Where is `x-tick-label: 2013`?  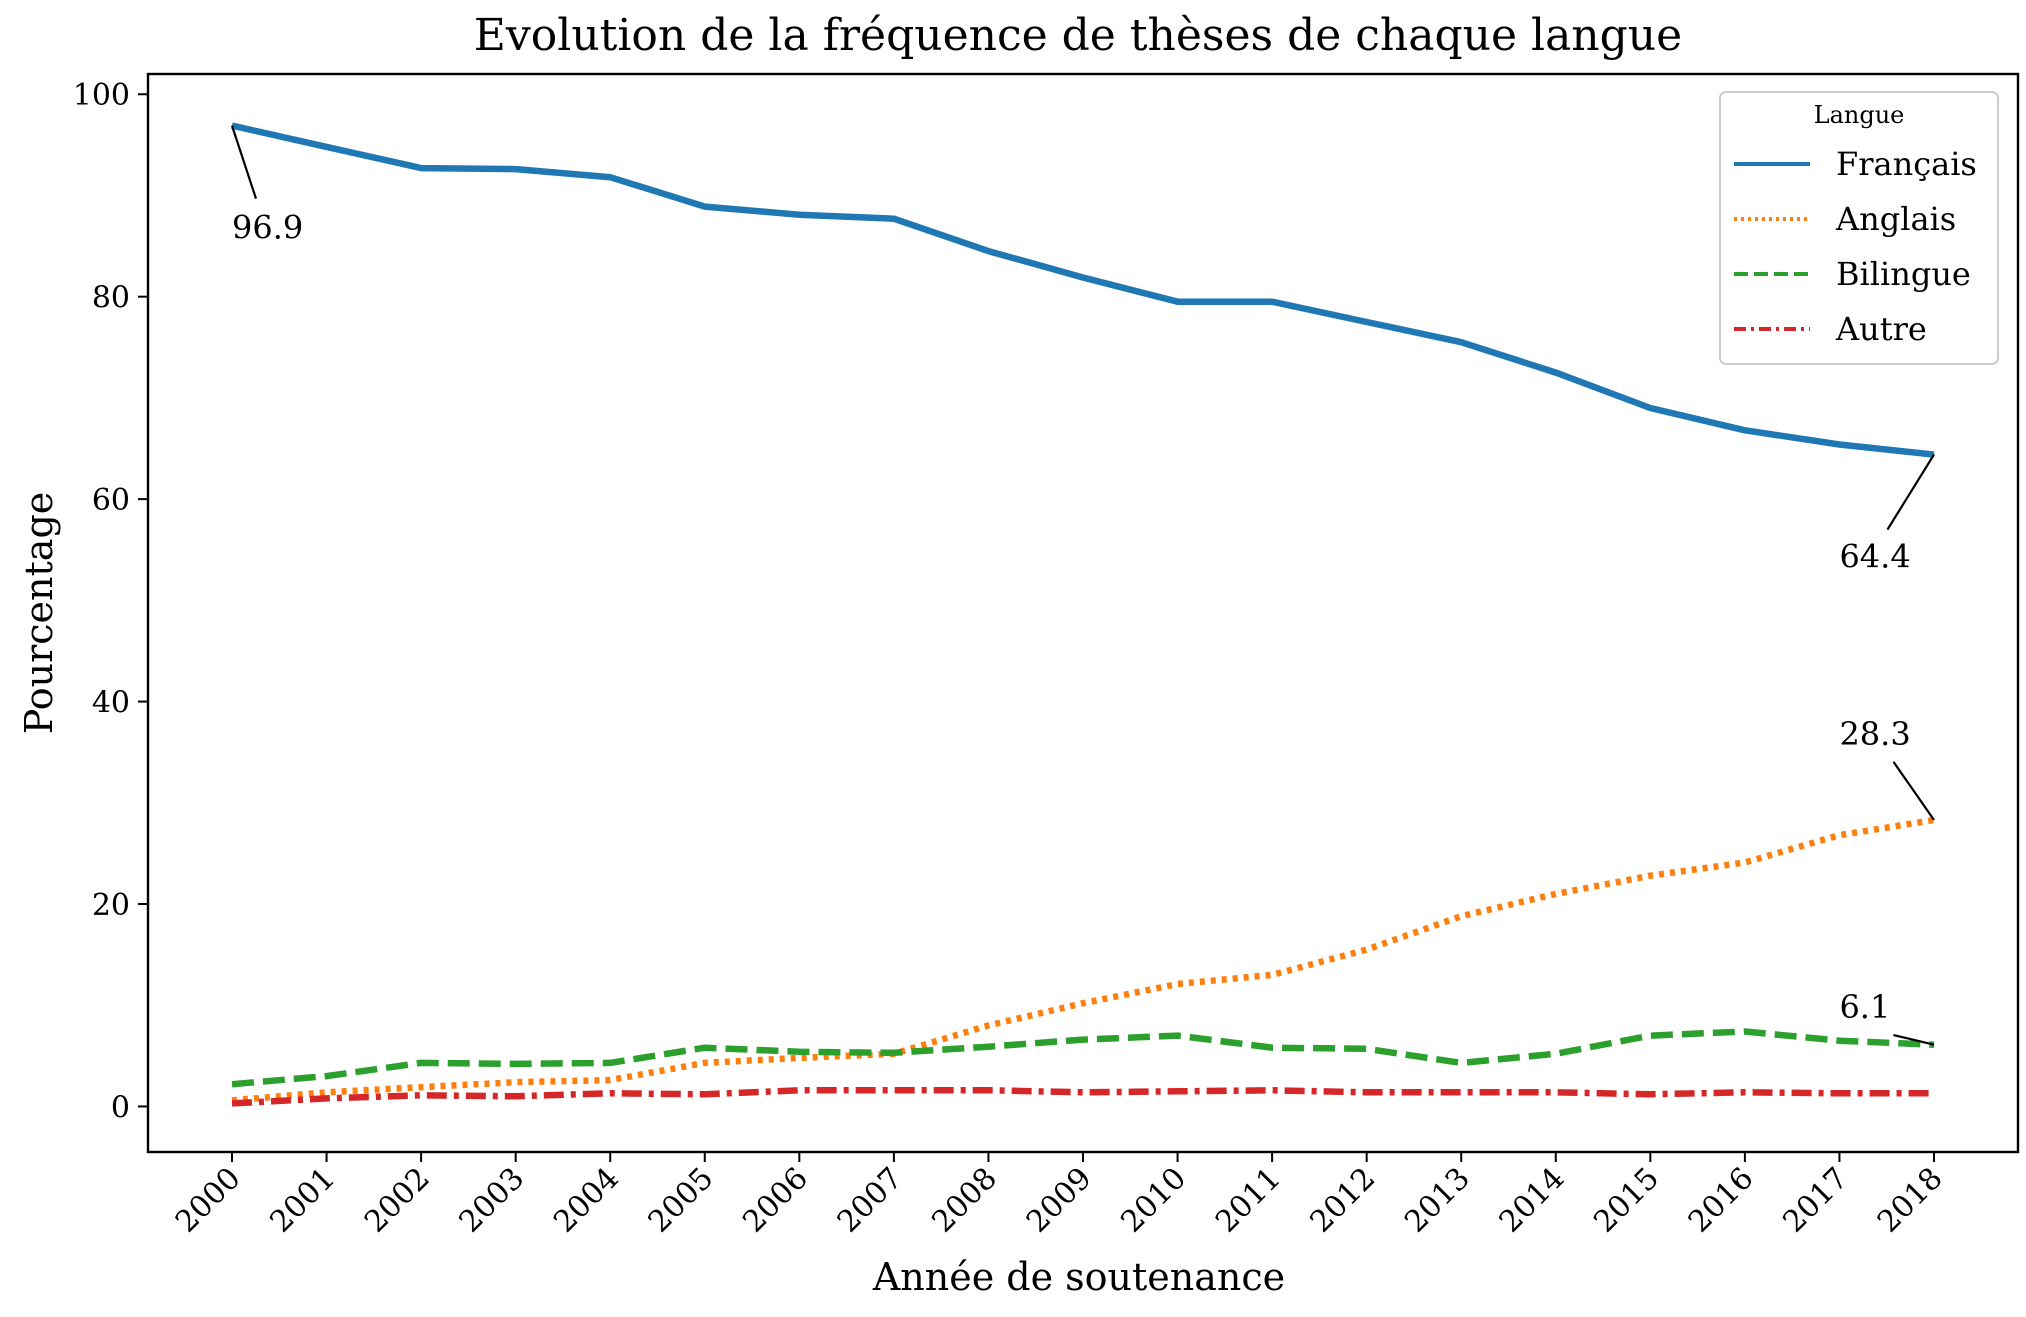
x-tick-label: 2013 is located at coordinates (1437, 1200).